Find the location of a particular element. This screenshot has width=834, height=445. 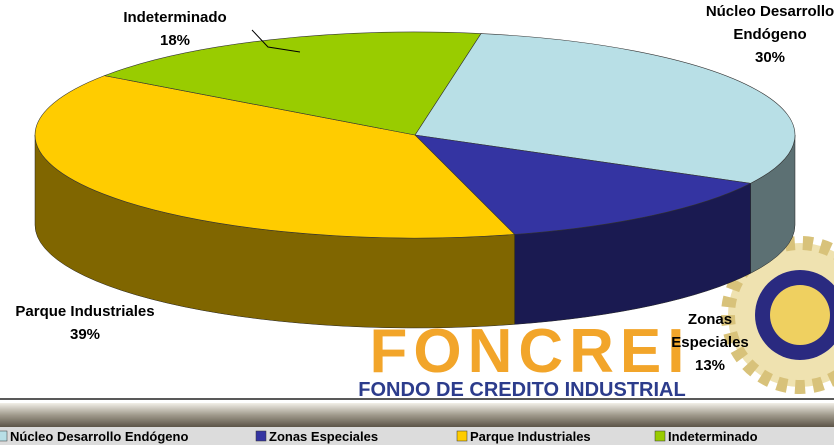

data-label: Zonas Especiales 13% is located at coordinates (710, 342).